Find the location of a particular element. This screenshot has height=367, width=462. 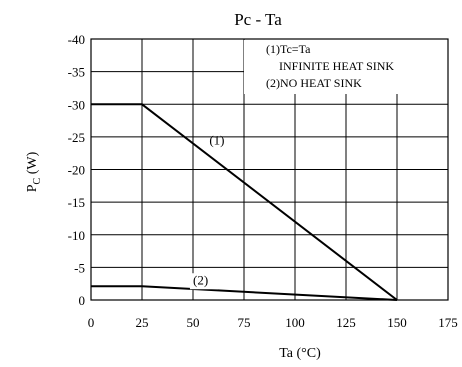

x-tick-label-2: 50 is located at coordinates (193, 322).